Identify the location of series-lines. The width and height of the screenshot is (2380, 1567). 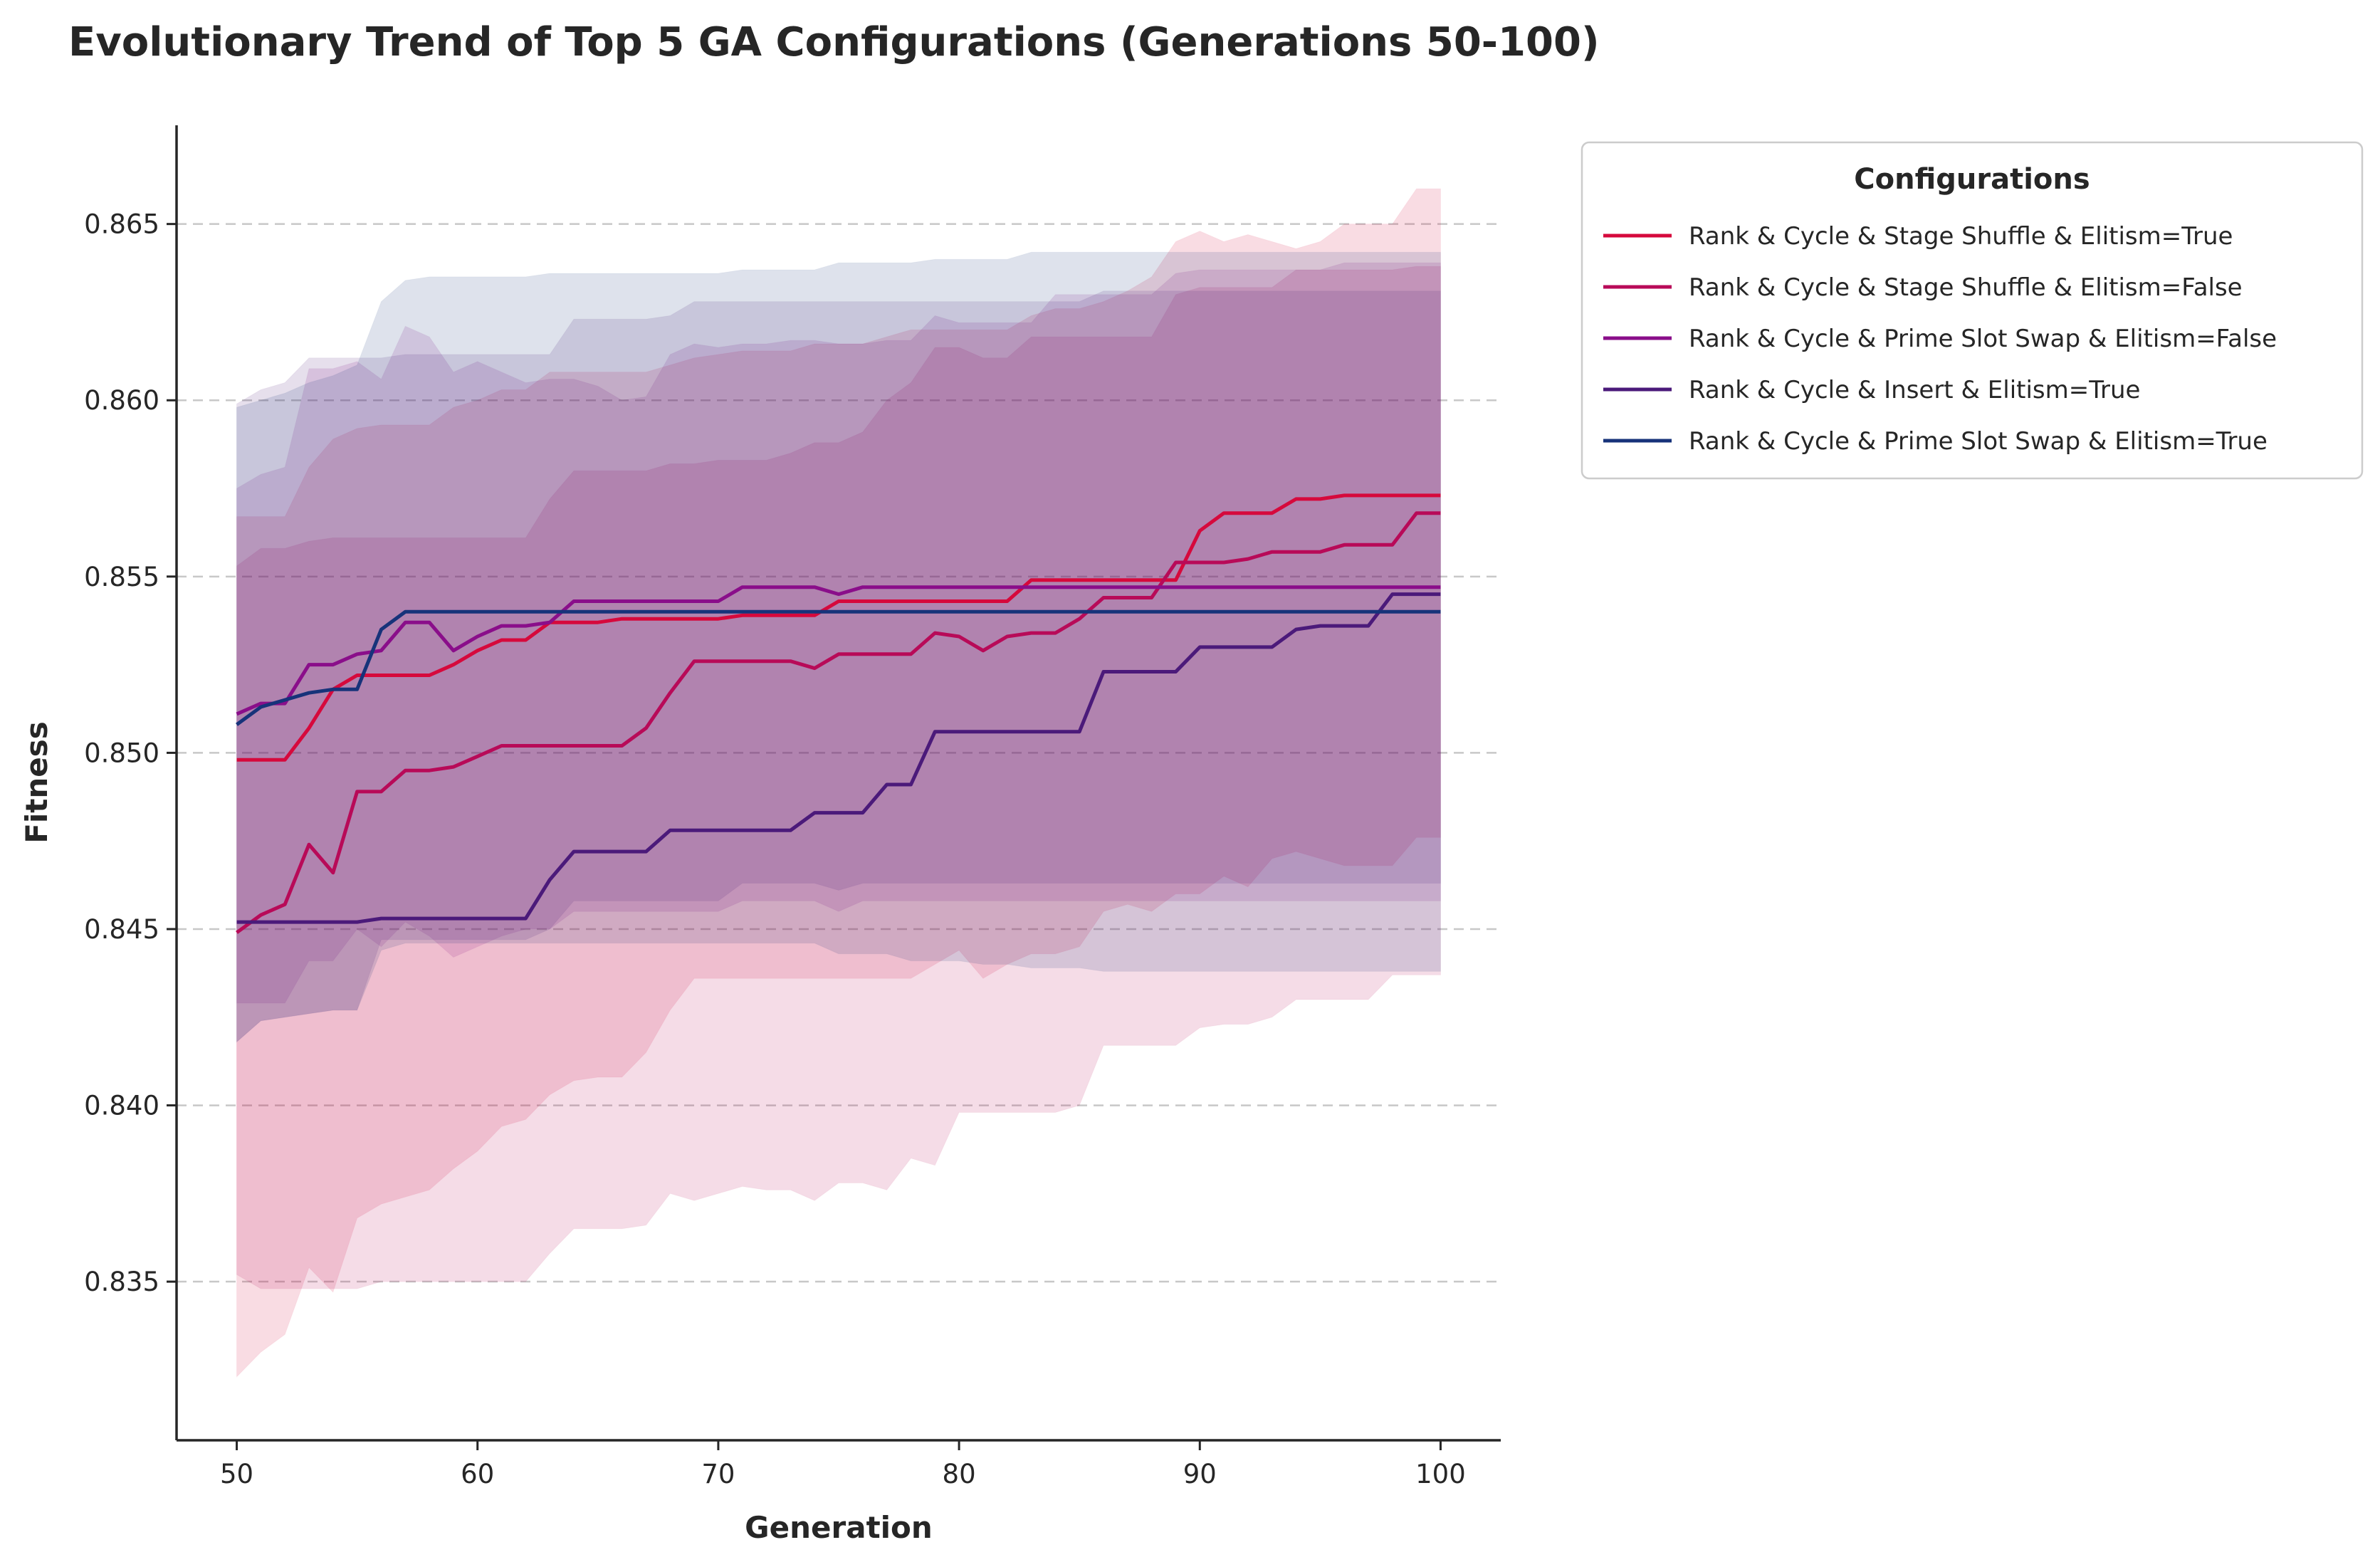
(838, 713).